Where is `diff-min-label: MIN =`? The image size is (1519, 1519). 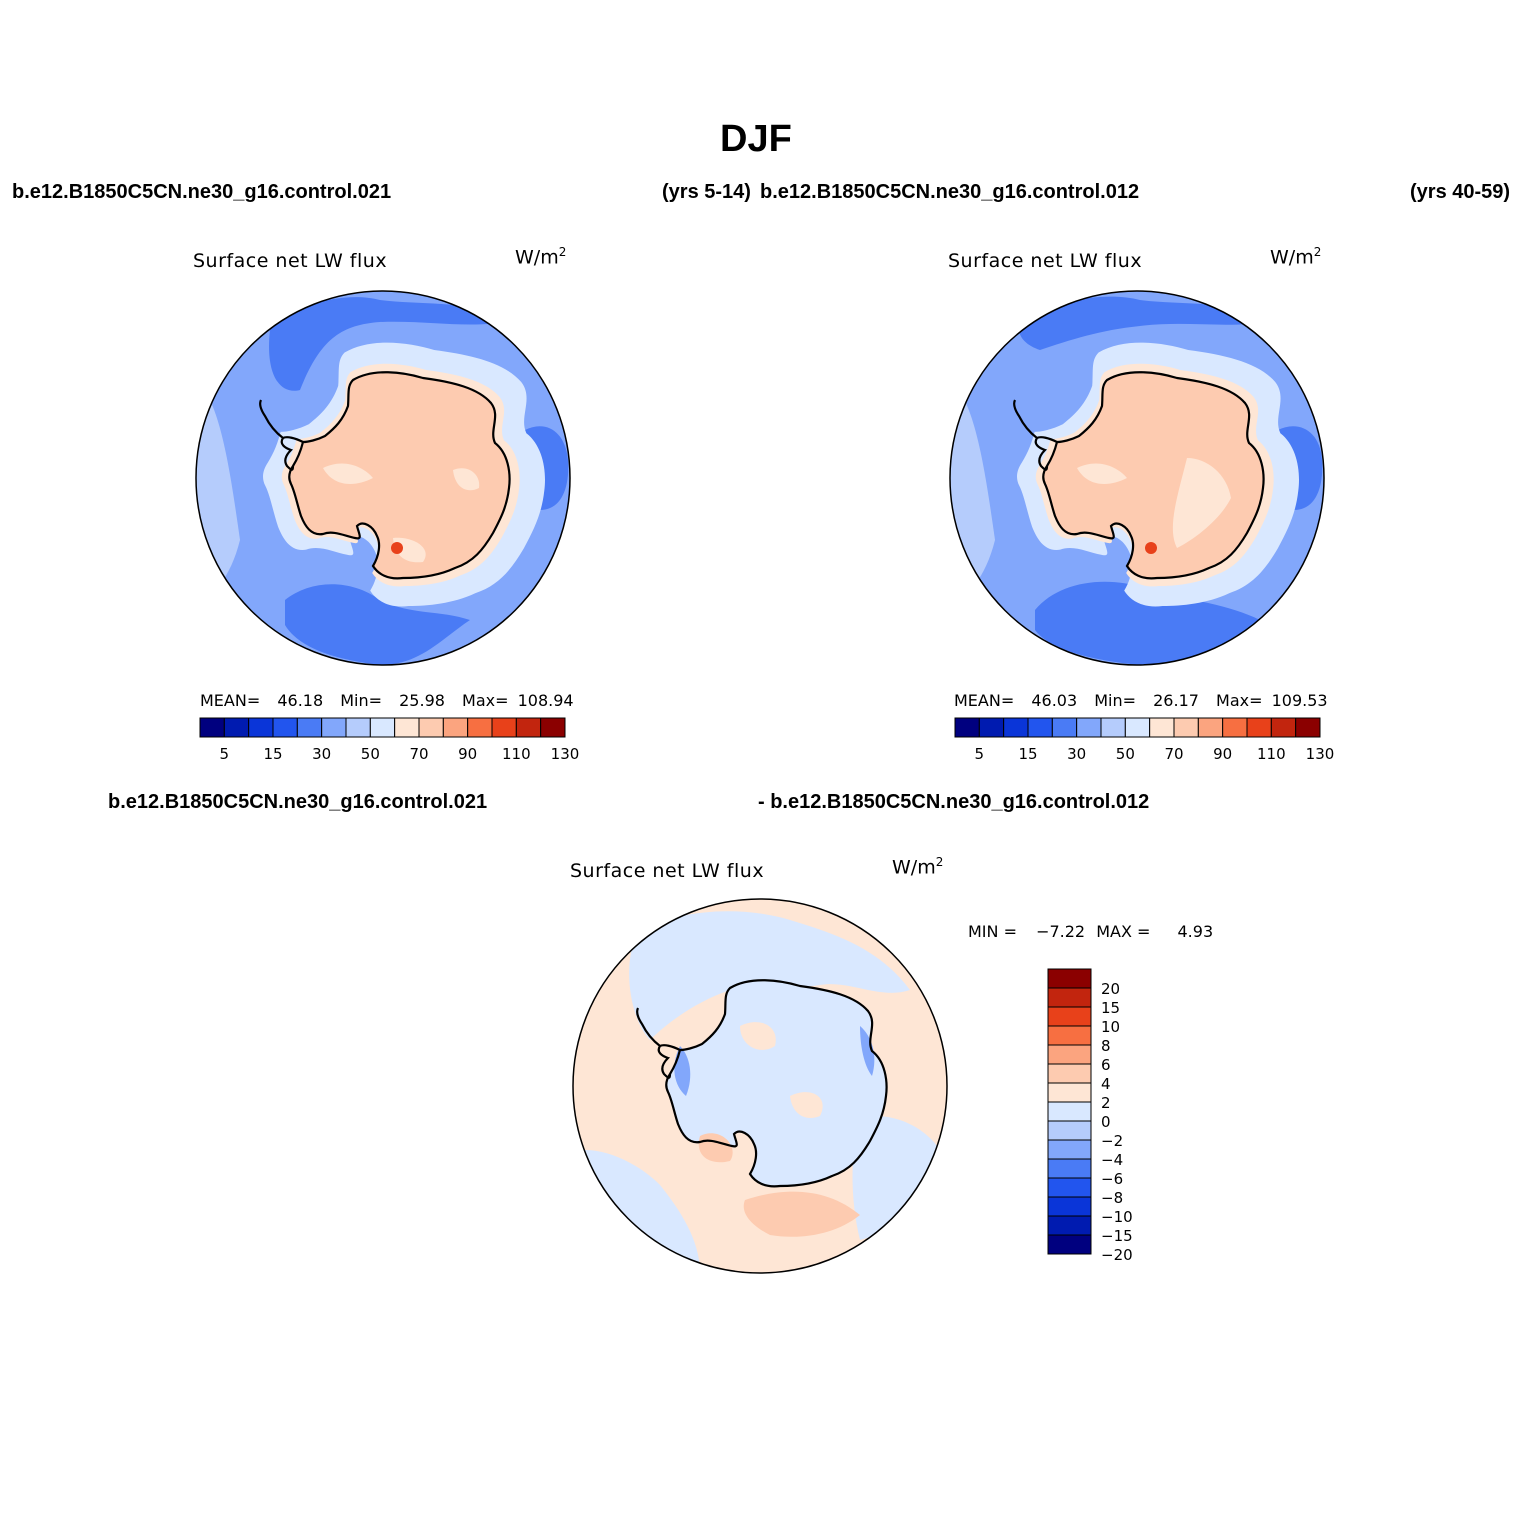
diff-min-label: MIN = is located at coordinates (992, 931).